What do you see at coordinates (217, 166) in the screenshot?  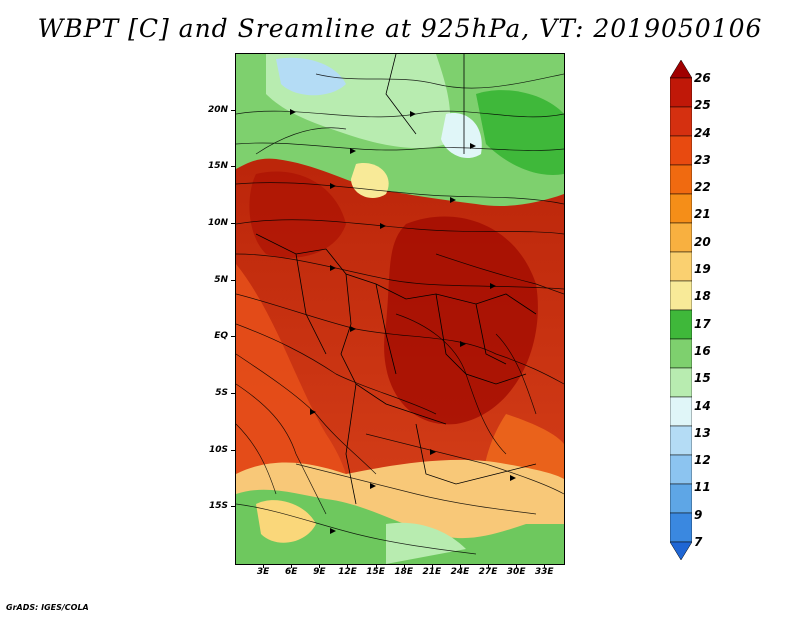 I see `y-tick-label: 15N` at bounding box center [217, 166].